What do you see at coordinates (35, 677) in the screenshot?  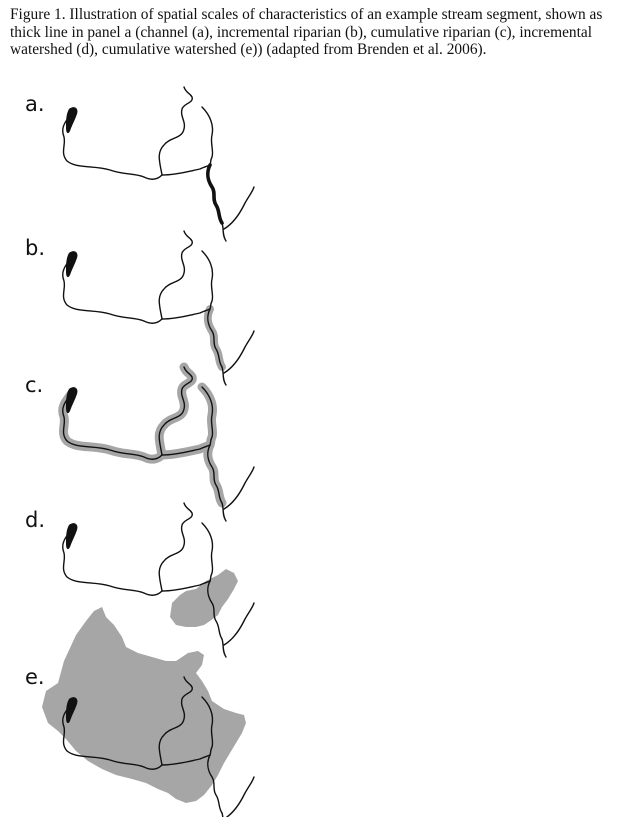 I see `panel-e-label: e.` at bounding box center [35, 677].